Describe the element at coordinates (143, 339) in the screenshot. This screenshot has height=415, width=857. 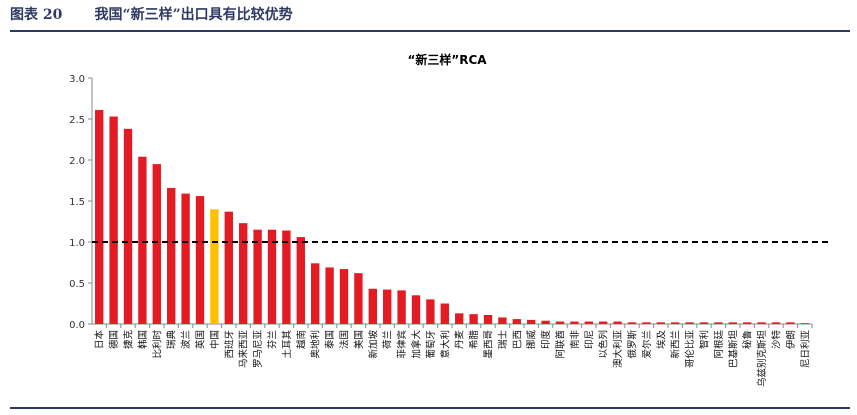
I see `x-tick-label: 韩国` at that location.